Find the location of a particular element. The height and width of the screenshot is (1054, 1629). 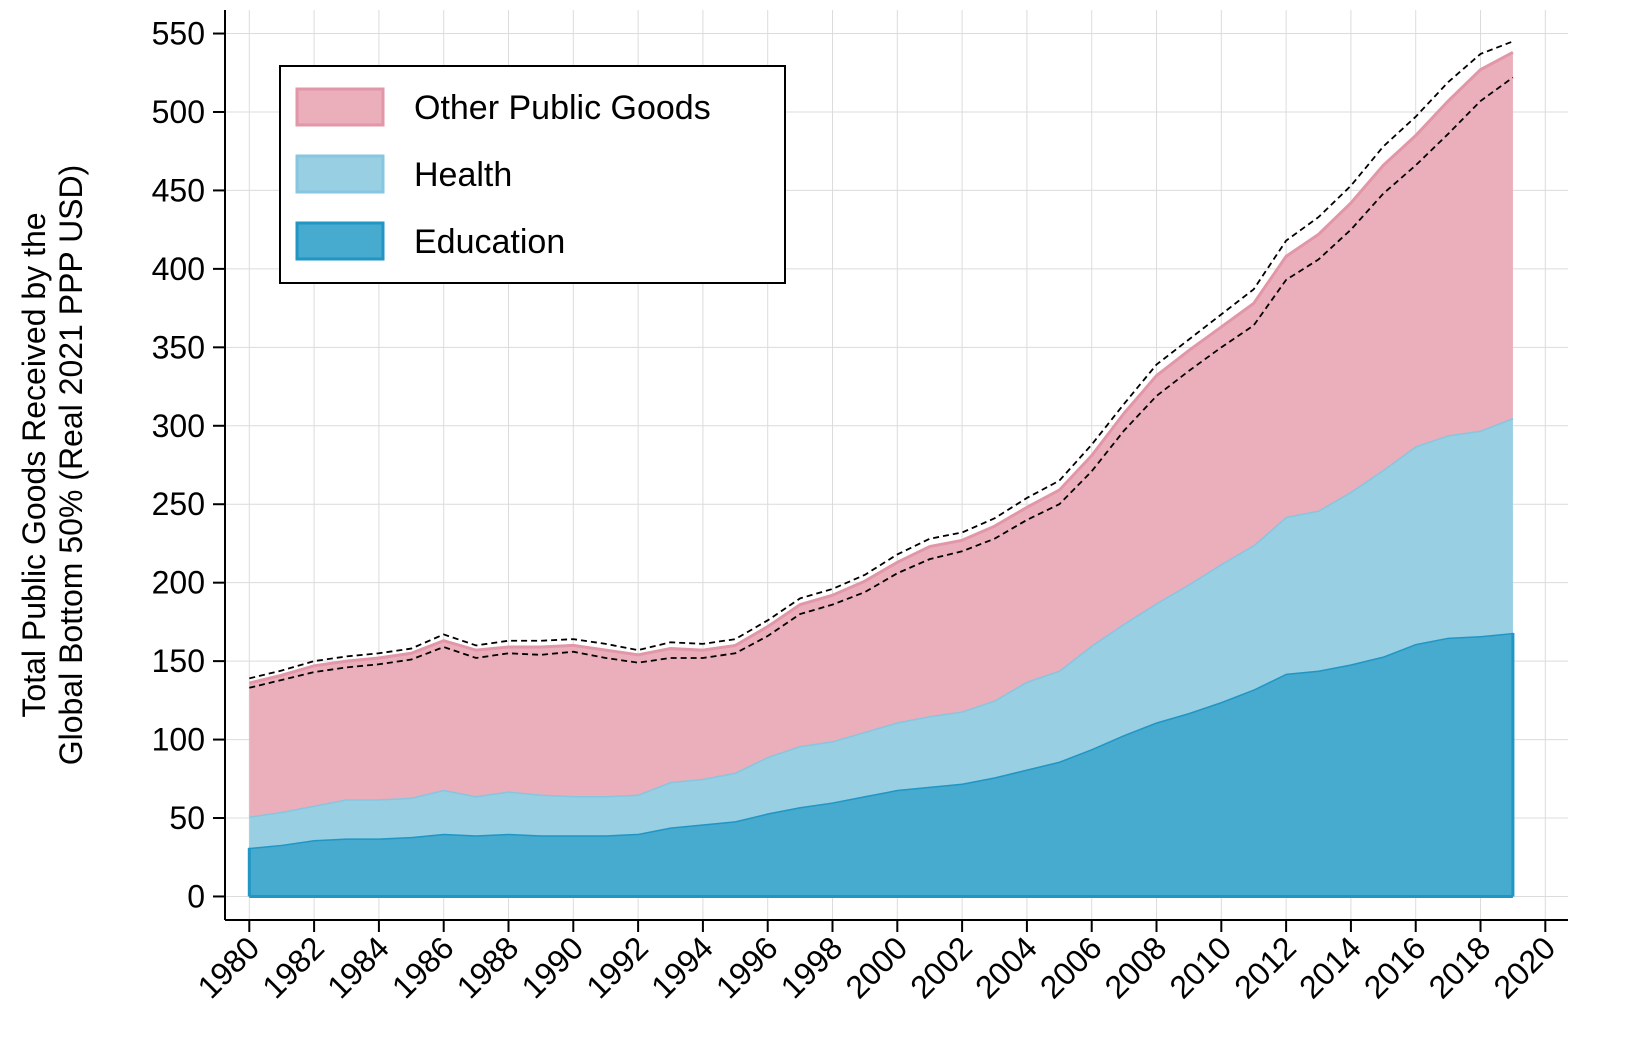

y-tick-label: 500 is located at coordinates (178, 112).